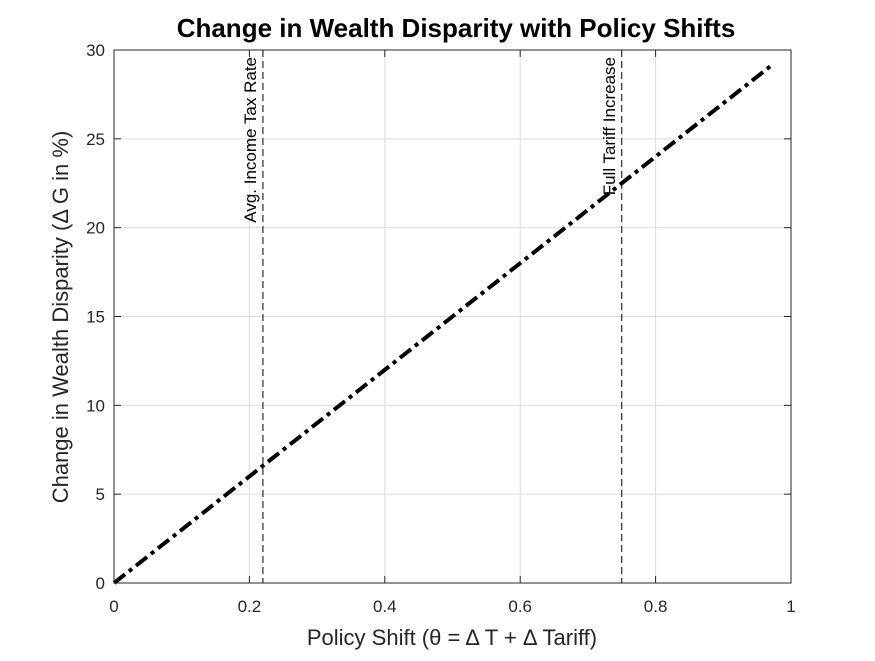  What do you see at coordinates (95, 317) in the screenshot?
I see `y-tick-label-3: 15` at bounding box center [95, 317].